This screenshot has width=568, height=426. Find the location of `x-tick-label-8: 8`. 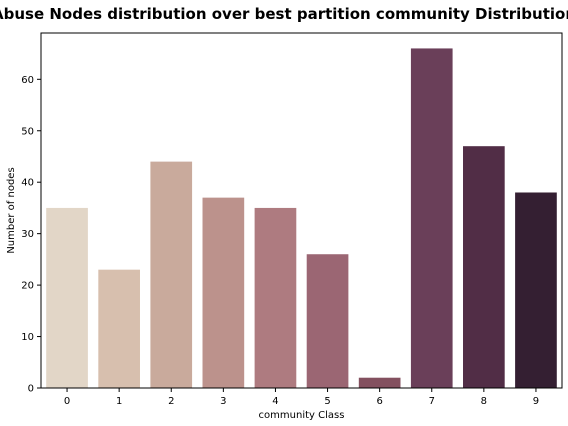

x-tick-label-8: 8 is located at coordinates (484, 401).